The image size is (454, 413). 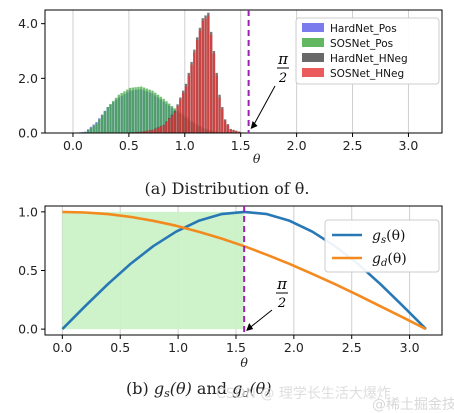 I want to click on legend-label: SOSNet_Pos, so click(x=361, y=44).